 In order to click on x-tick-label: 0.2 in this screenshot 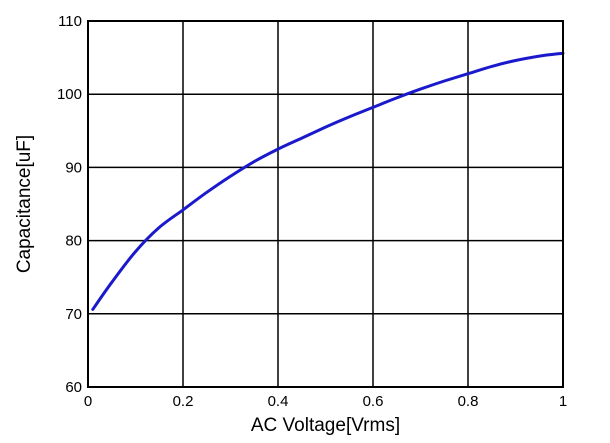, I will do `click(183, 401)`.